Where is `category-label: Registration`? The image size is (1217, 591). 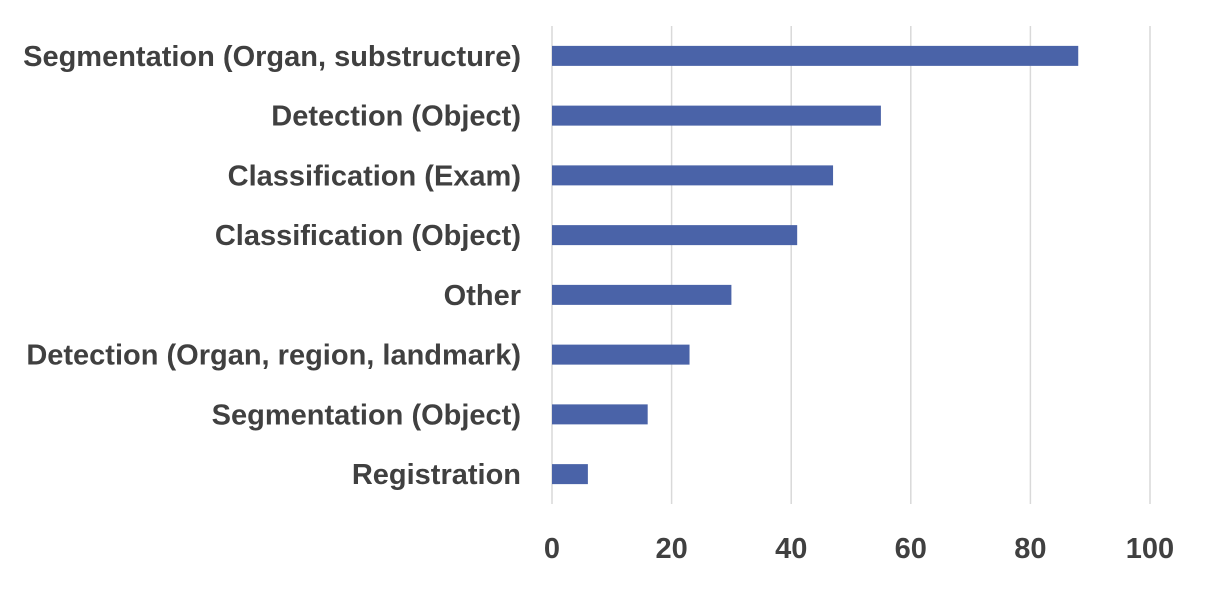 category-label: Registration is located at coordinates (436, 475).